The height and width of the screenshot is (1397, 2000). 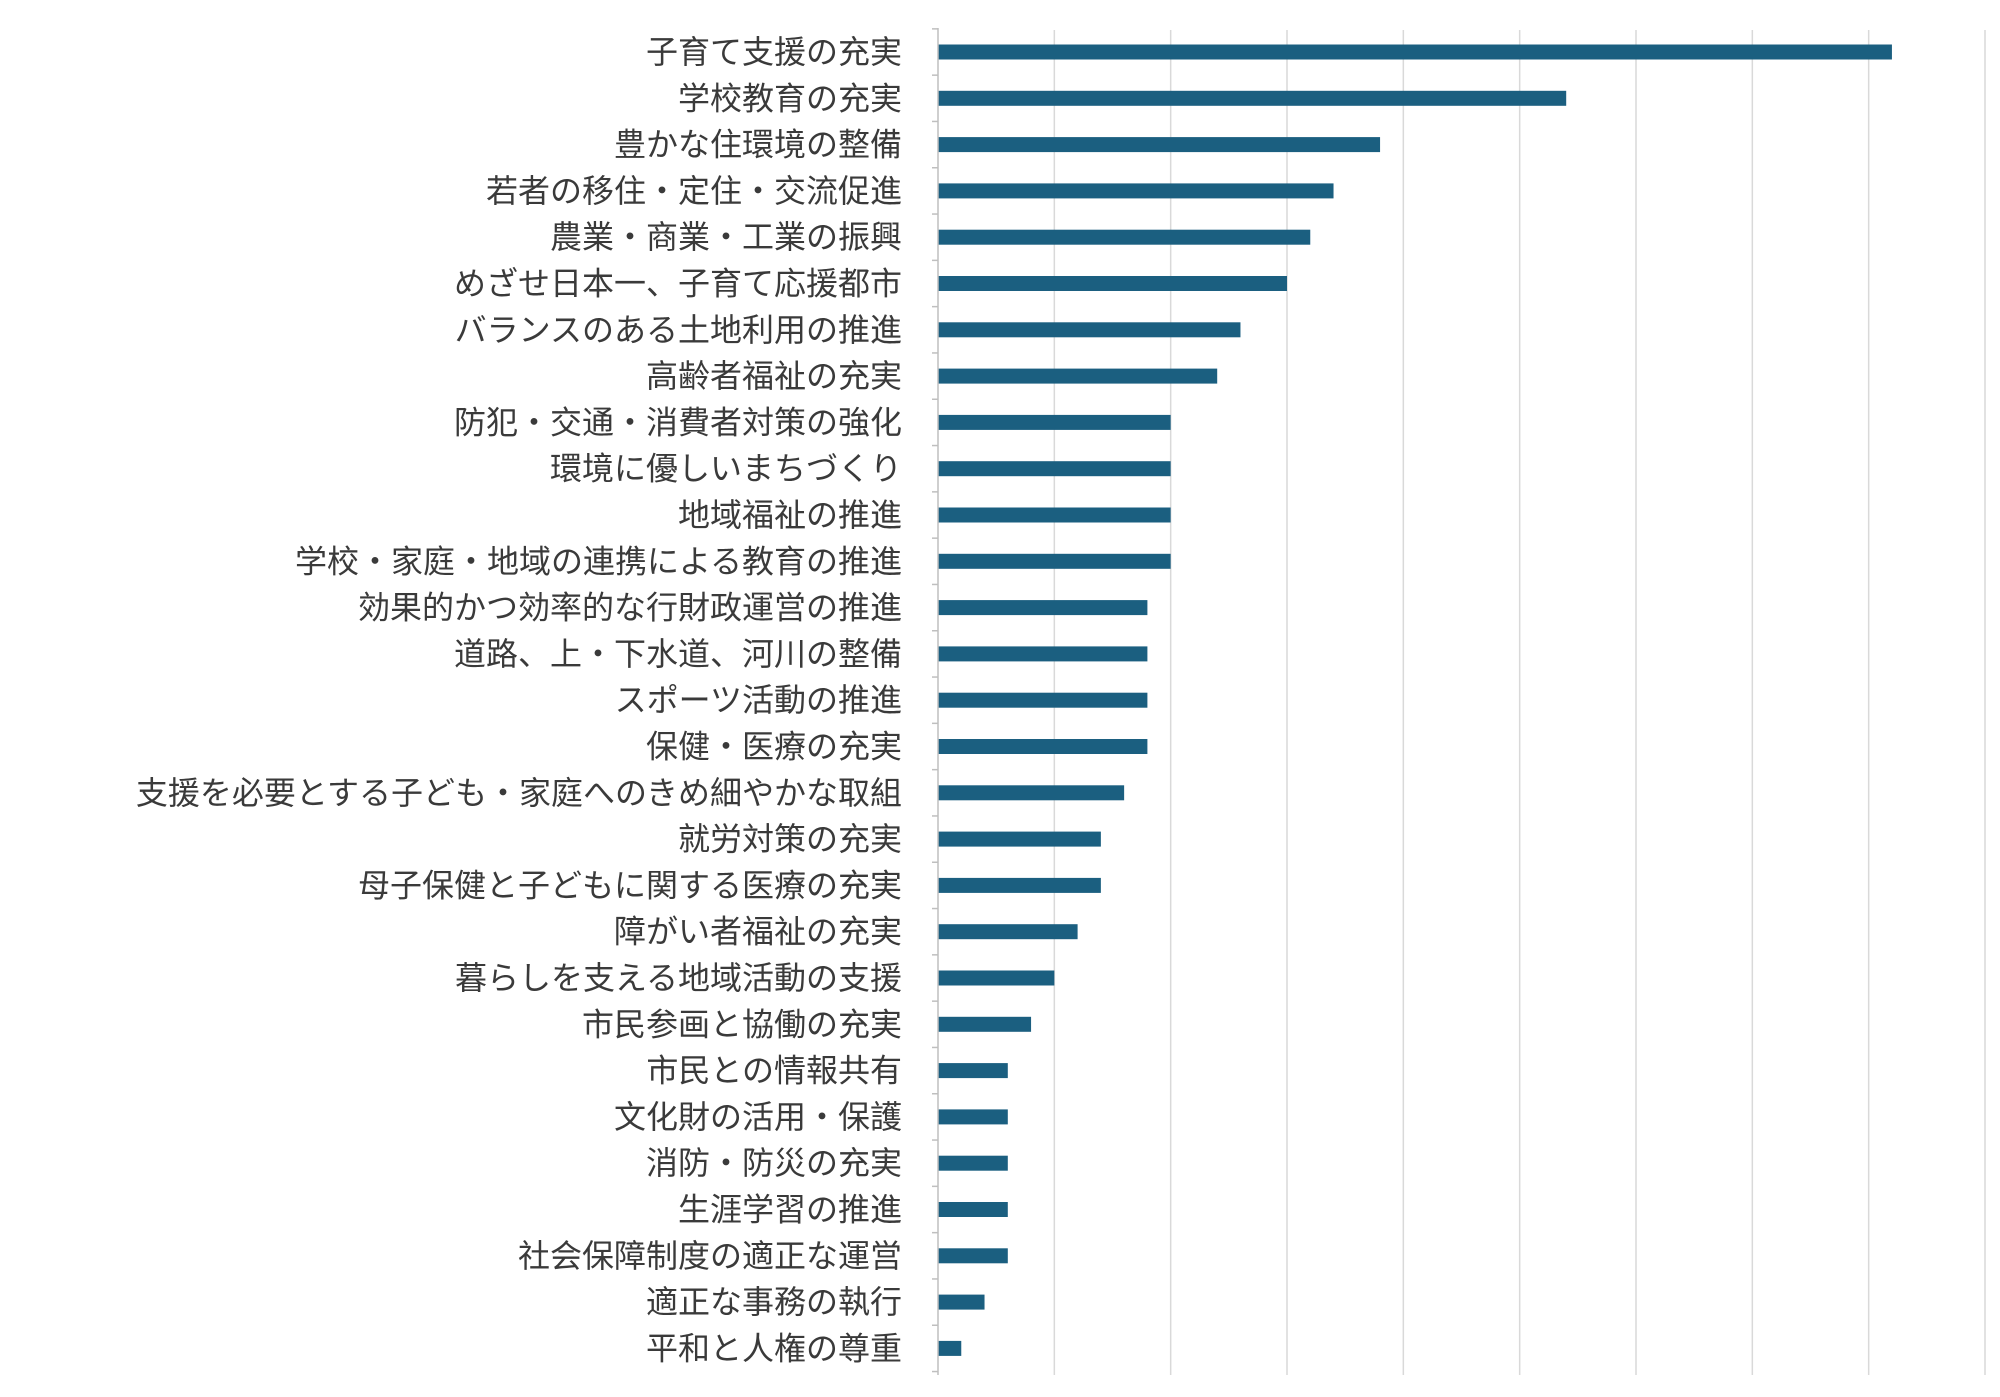 What do you see at coordinates (758, 700) in the screenshot?
I see `category-label: スポーツ活動の推進` at bounding box center [758, 700].